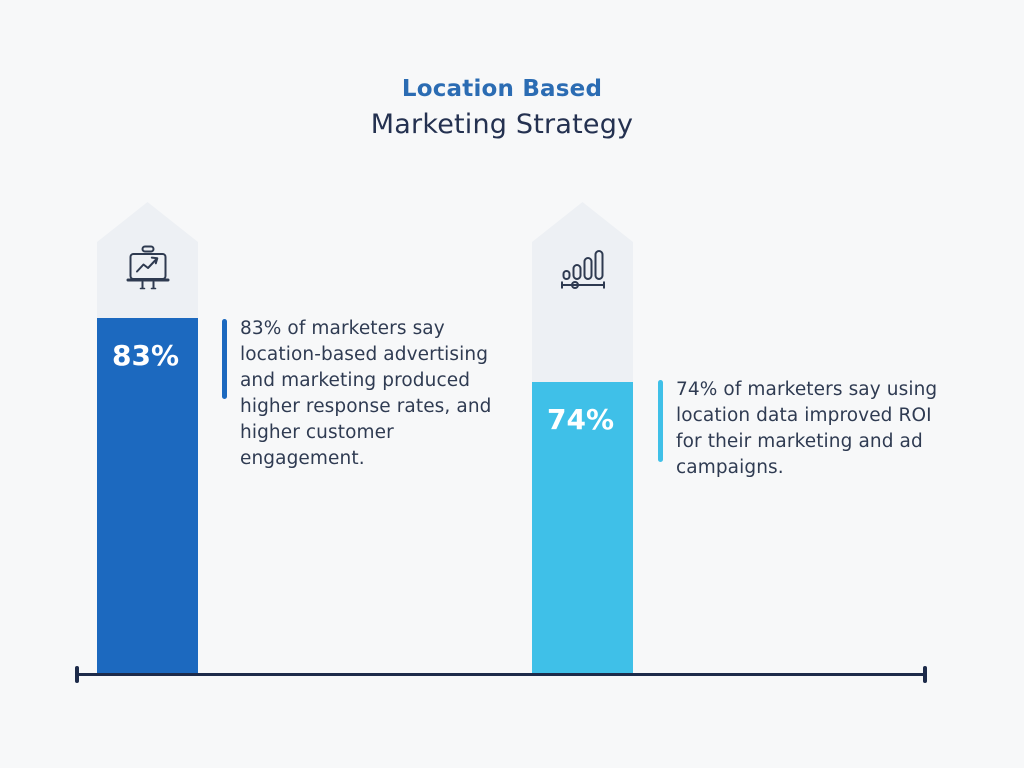  Describe the element at coordinates (77, 674) in the screenshot. I see `axis-left-cap` at that location.